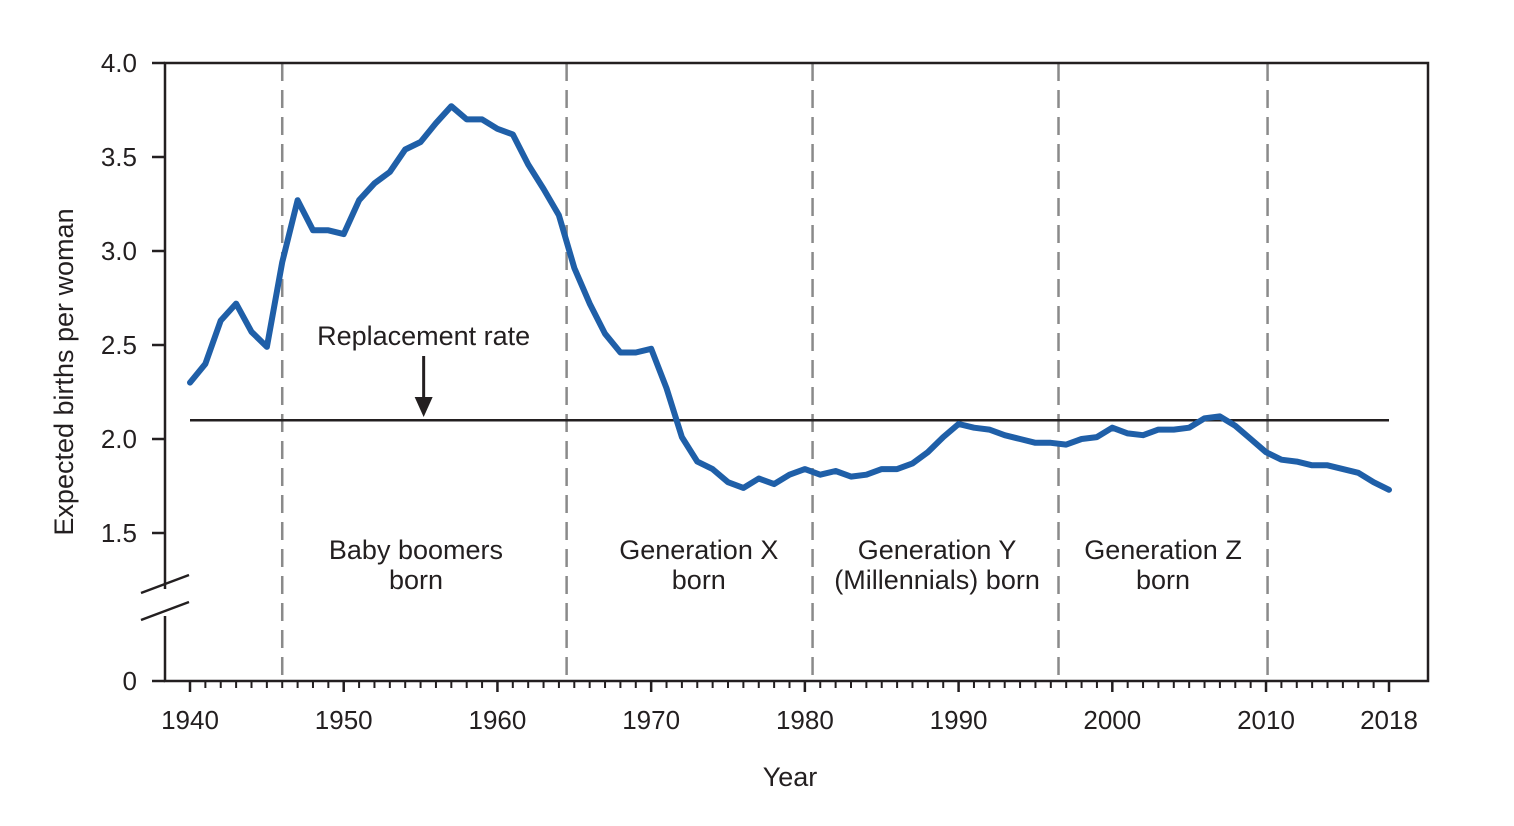 This screenshot has height=826, width=1514. What do you see at coordinates (165, 611) in the screenshot?
I see `axis-break-slash-lower` at bounding box center [165, 611].